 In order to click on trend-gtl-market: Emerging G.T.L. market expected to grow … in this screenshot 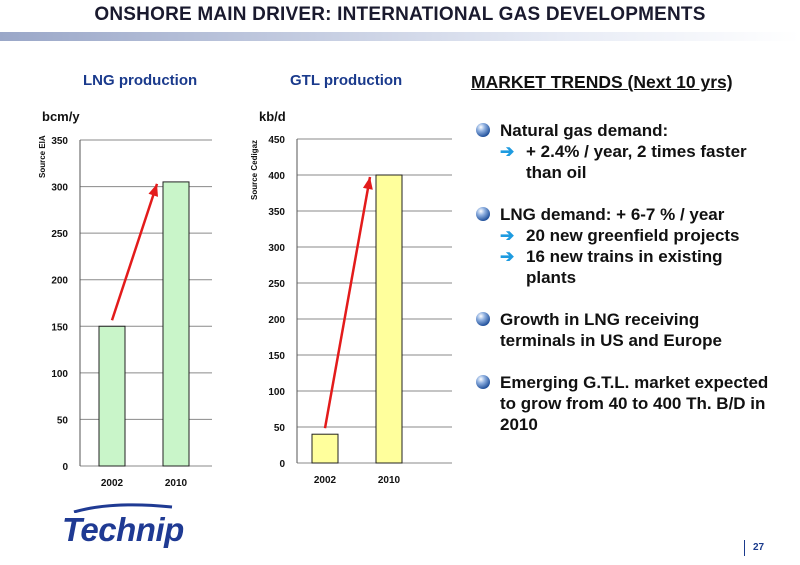, I will do `click(626, 403)`.